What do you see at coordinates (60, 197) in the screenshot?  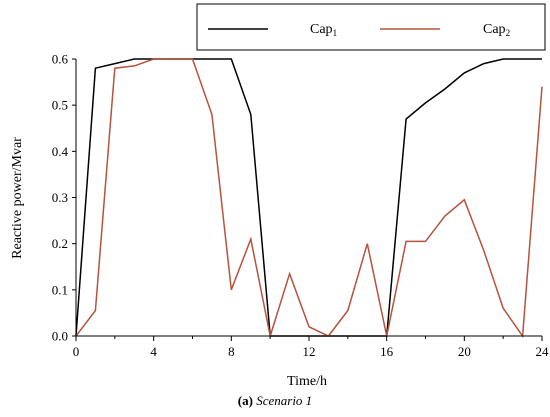 I see `y-tick-label: 0.3` at bounding box center [60, 197].